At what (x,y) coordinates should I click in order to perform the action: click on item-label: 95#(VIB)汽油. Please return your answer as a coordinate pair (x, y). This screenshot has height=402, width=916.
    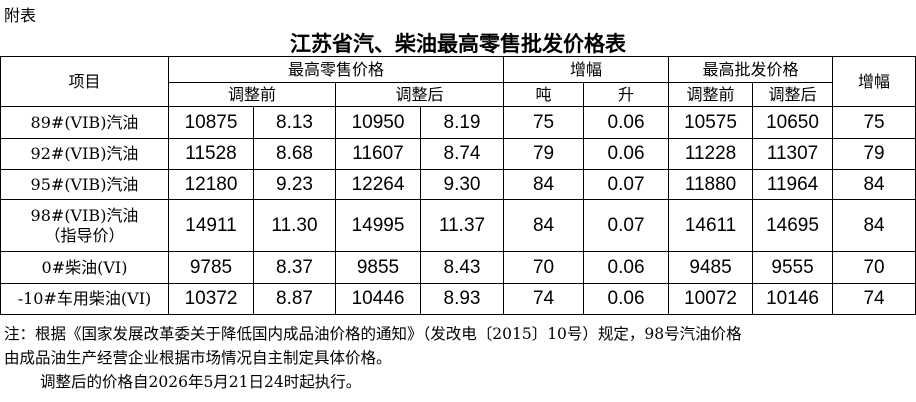
    Looking at the image, I should click on (84, 184).